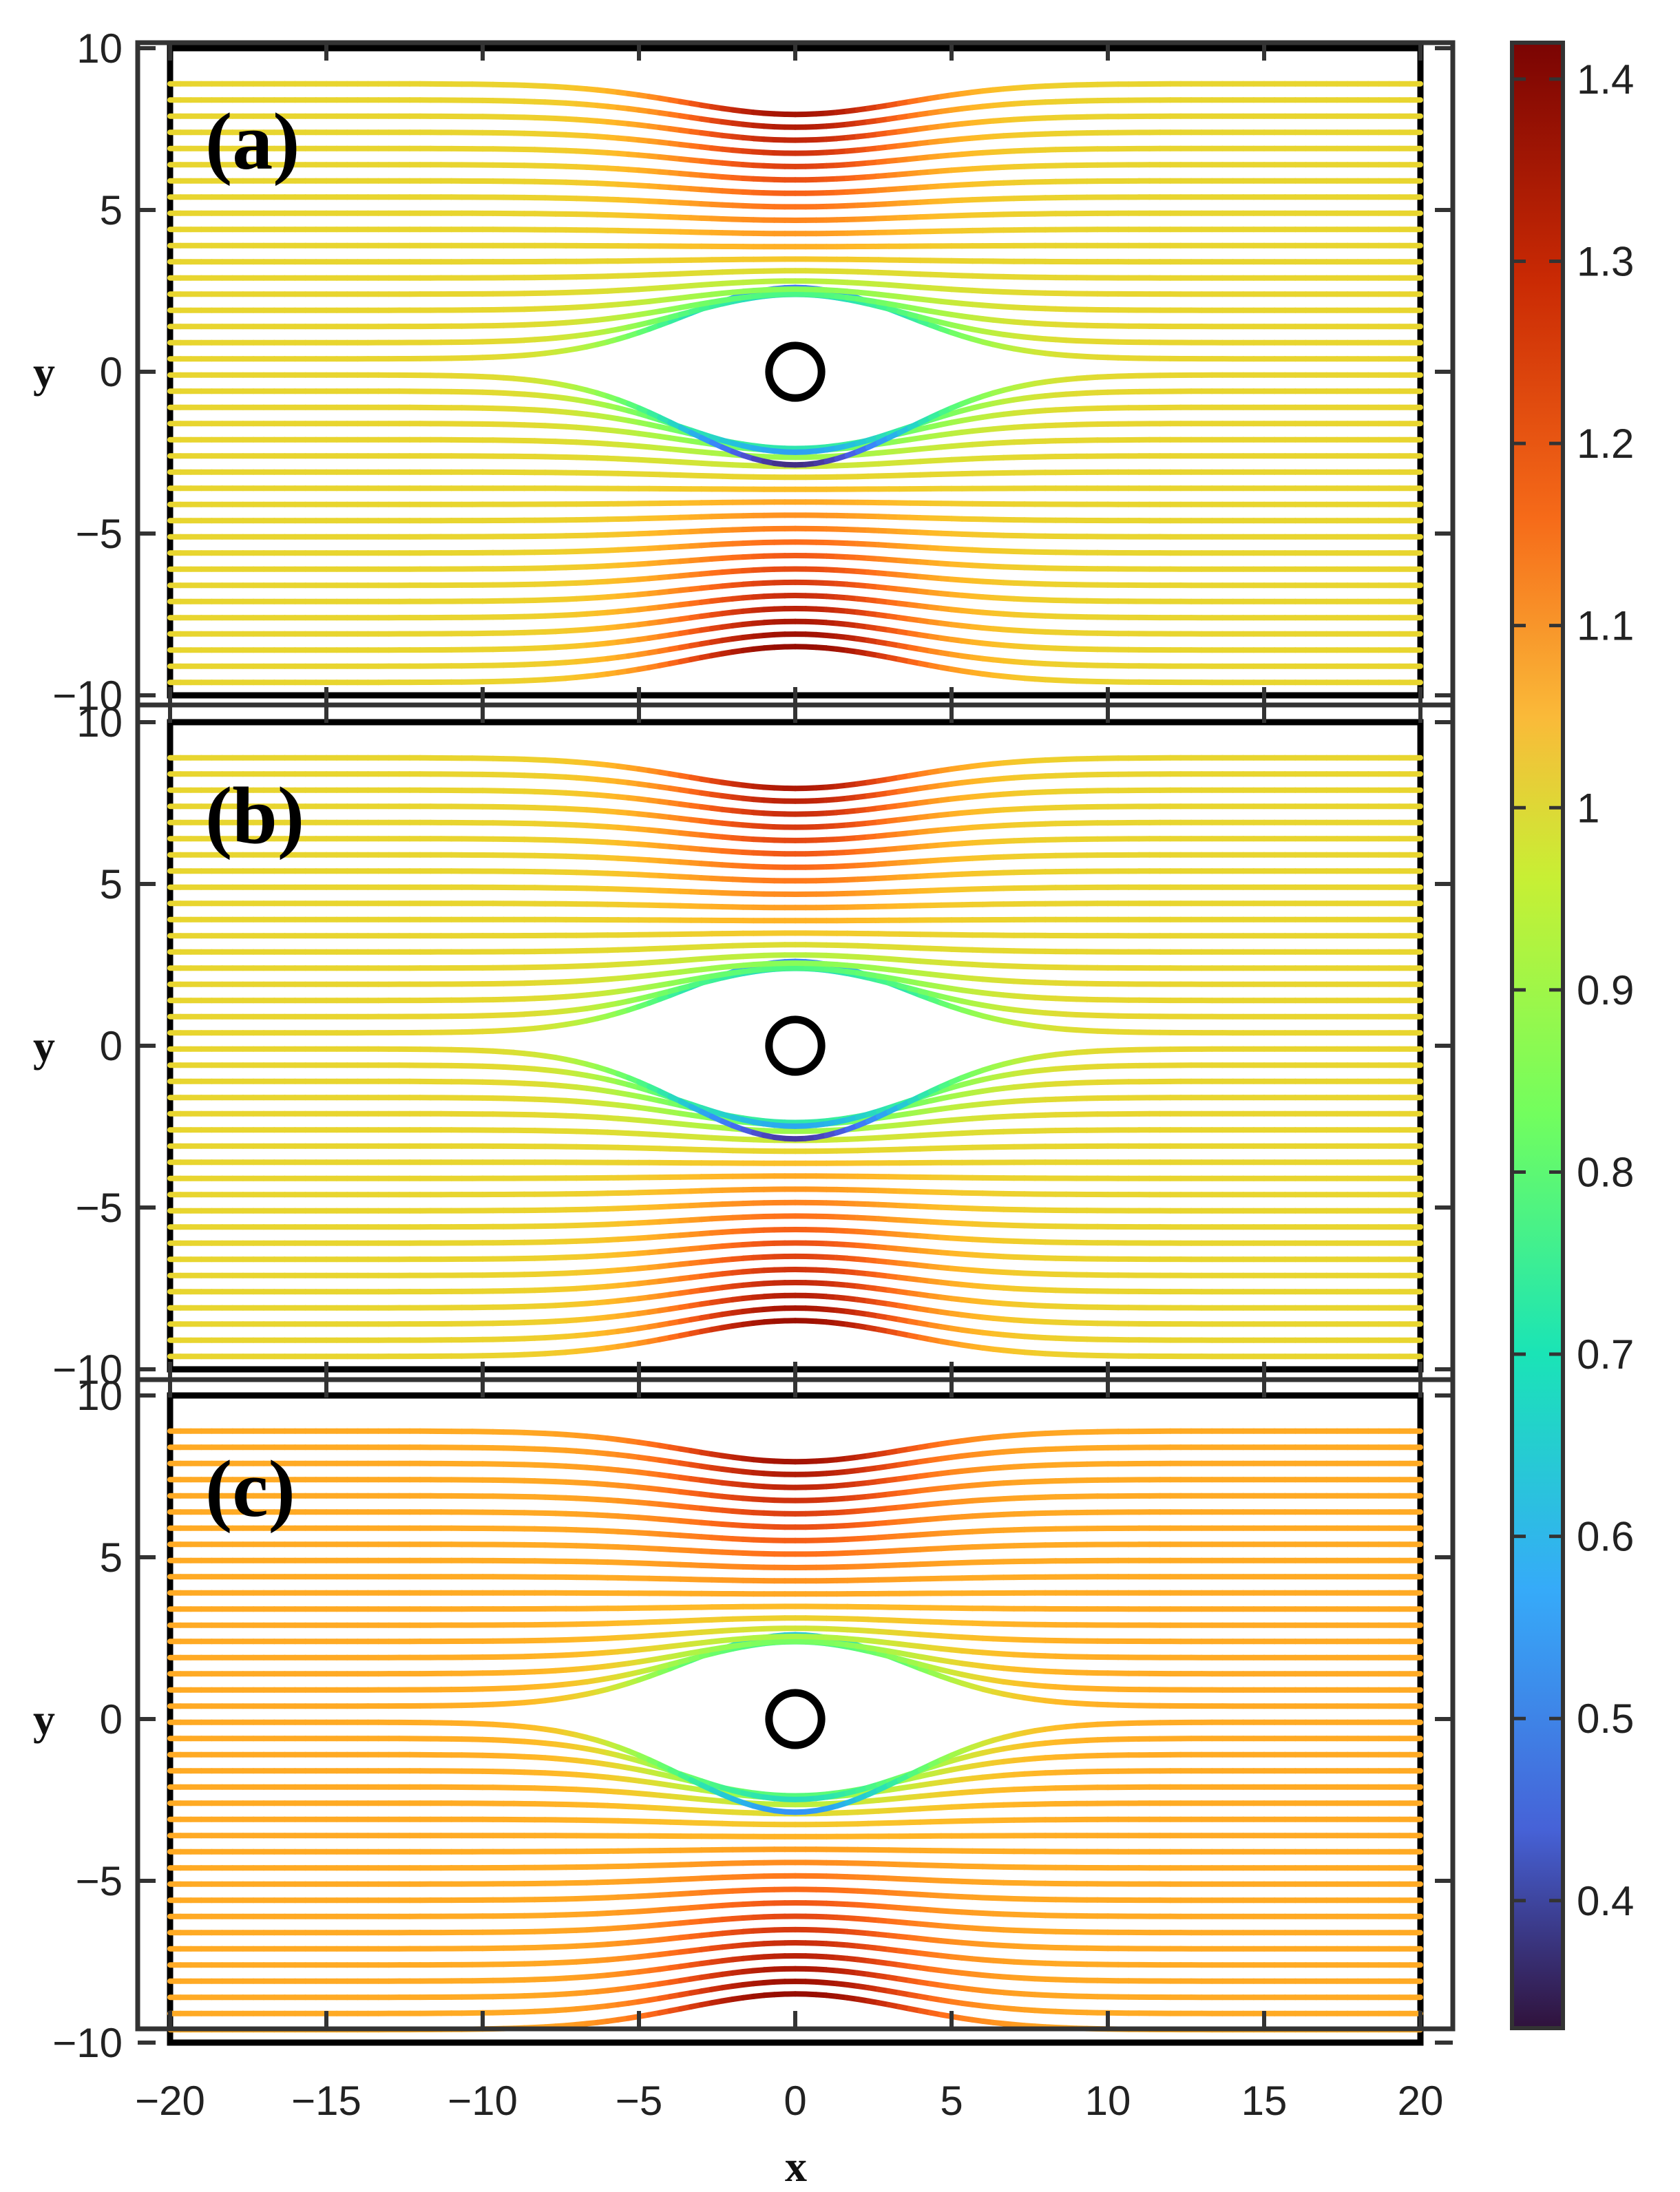 Image resolution: width=1680 pixels, height=2192 pixels. I want to click on x-tick-label: −20, so click(170, 2101).